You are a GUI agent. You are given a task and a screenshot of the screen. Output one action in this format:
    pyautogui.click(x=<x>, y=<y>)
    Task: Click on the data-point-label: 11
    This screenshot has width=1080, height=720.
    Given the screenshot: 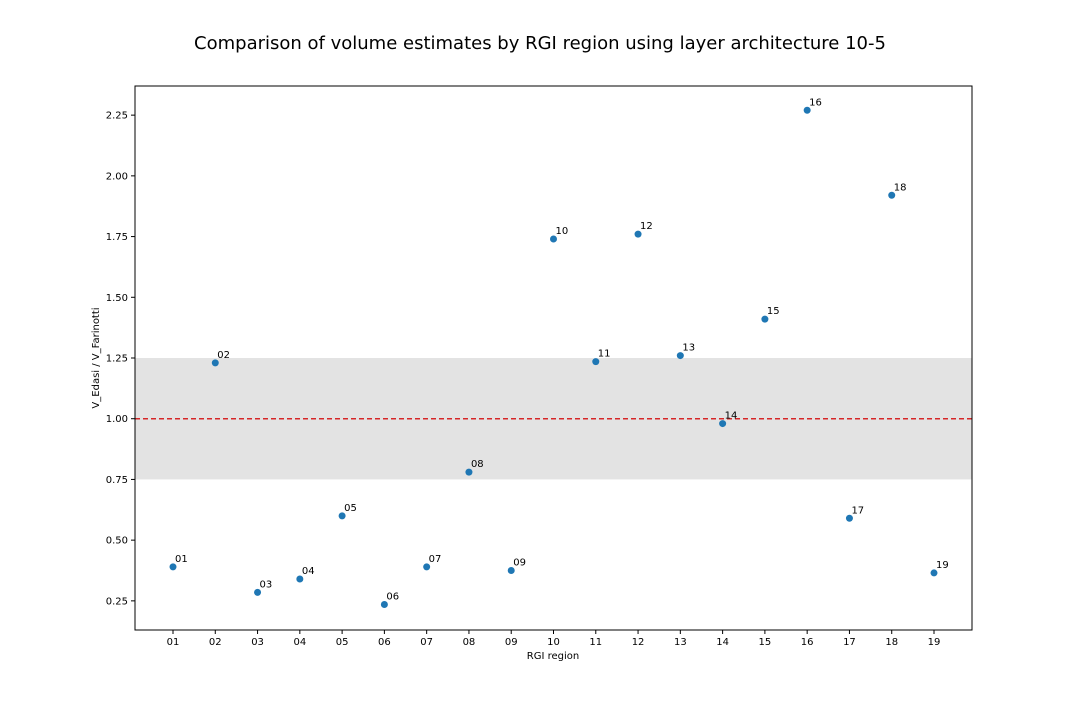 What is the action you would take?
    pyautogui.click(x=604, y=354)
    